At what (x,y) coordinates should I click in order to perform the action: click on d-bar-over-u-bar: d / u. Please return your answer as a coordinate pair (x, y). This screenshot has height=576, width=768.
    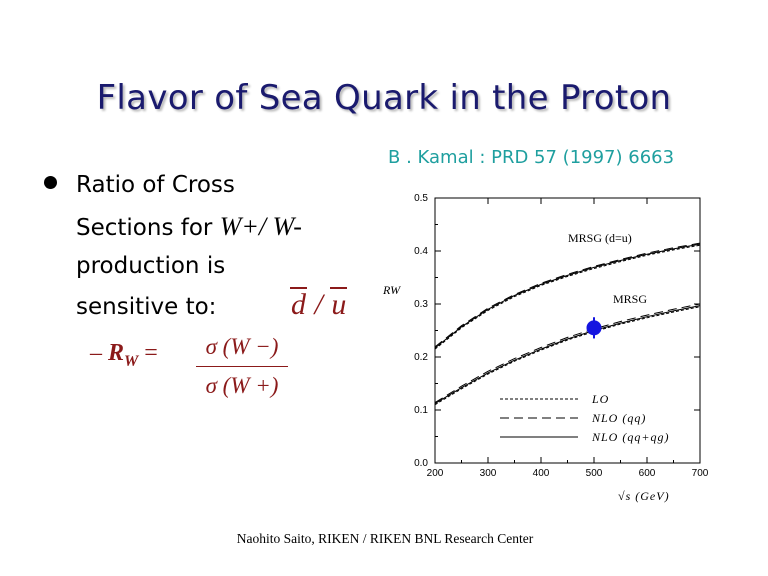
    Looking at the image, I should click on (319, 304).